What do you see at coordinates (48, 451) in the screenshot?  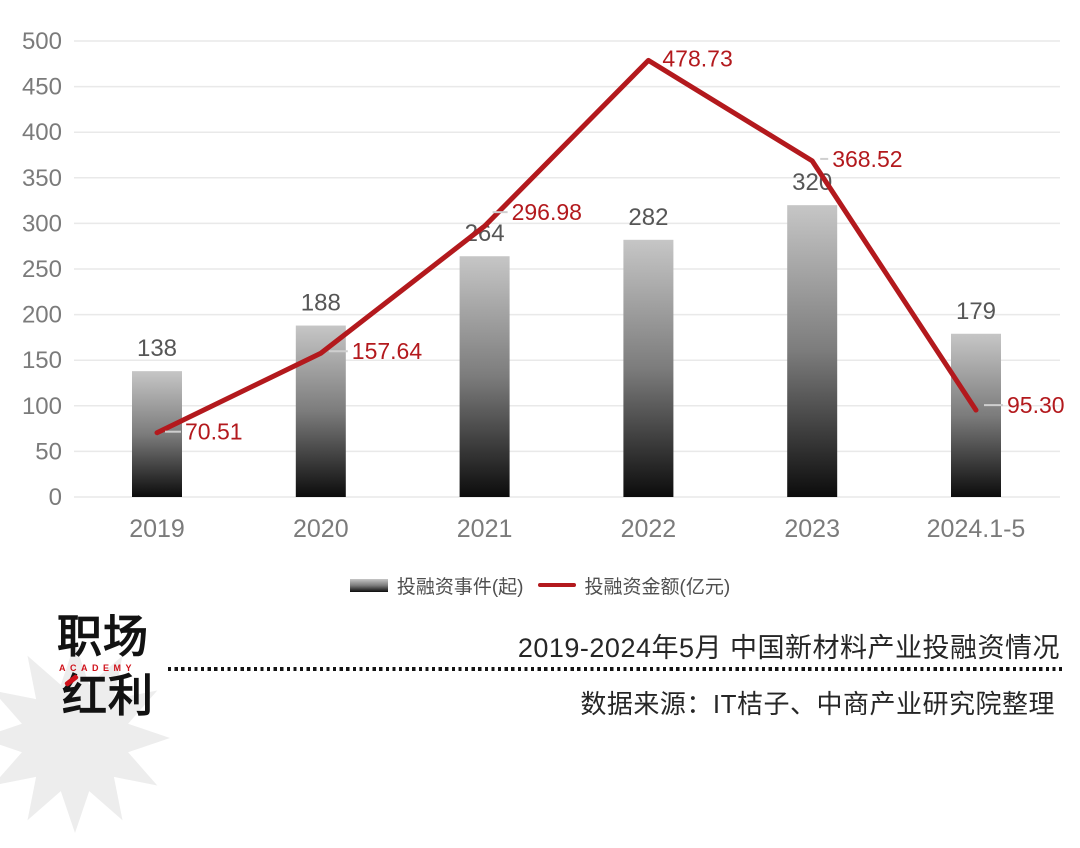 I see `y-axis-tick-label: 50` at bounding box center [48, 451].